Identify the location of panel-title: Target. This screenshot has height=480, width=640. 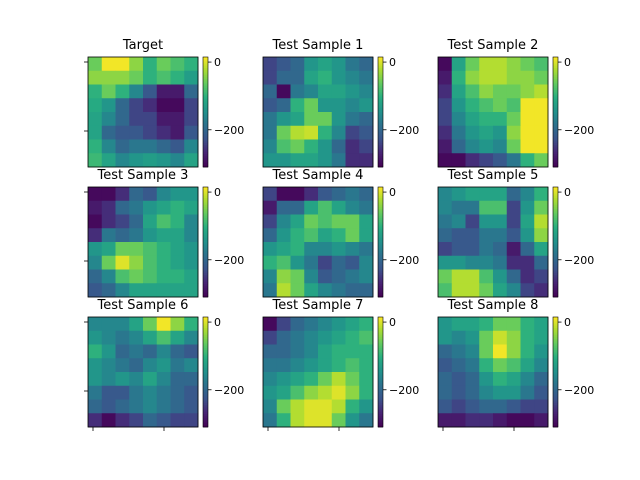
(142, 45).